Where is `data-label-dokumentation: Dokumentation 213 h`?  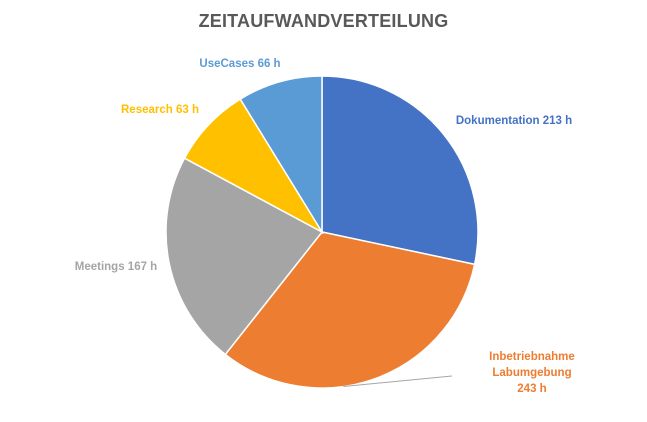
data-label-dokumentation: Dokumentation 213 h is located at coordinates (514, 121).